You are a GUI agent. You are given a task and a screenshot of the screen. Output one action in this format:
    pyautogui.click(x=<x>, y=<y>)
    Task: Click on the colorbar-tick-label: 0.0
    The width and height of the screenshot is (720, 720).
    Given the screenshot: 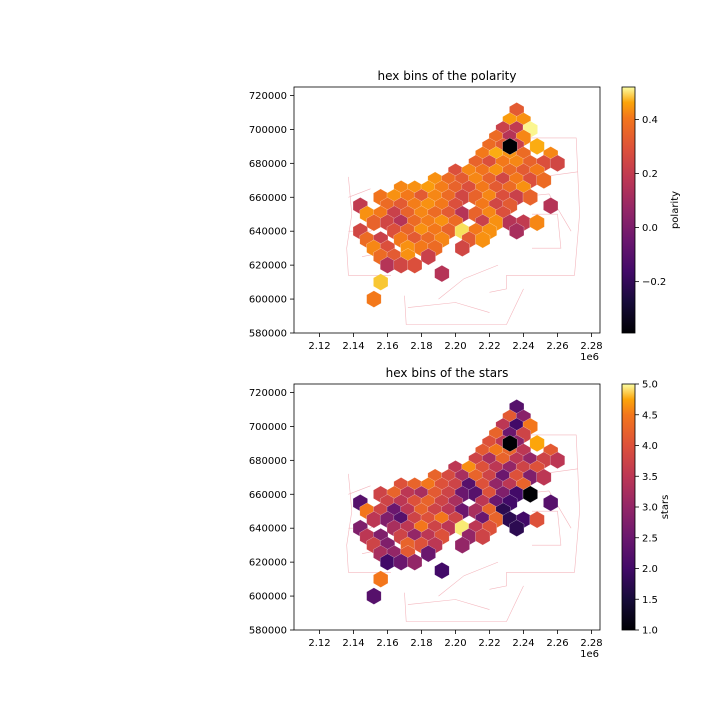 What is the action you would take?
    pyautogui.click(x=650, y=228)
    